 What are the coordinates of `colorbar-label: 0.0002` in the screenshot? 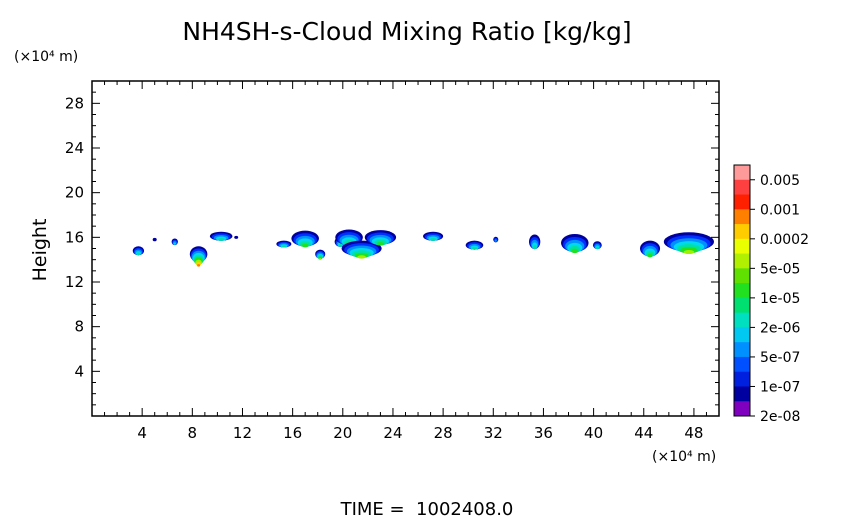 It's located at (784, 240).